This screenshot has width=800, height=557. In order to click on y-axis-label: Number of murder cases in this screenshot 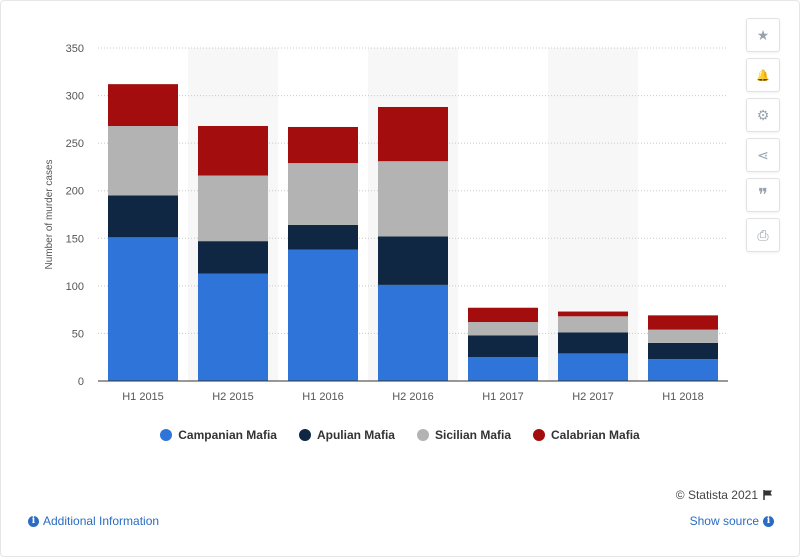, I will do `click(49, 214)`.